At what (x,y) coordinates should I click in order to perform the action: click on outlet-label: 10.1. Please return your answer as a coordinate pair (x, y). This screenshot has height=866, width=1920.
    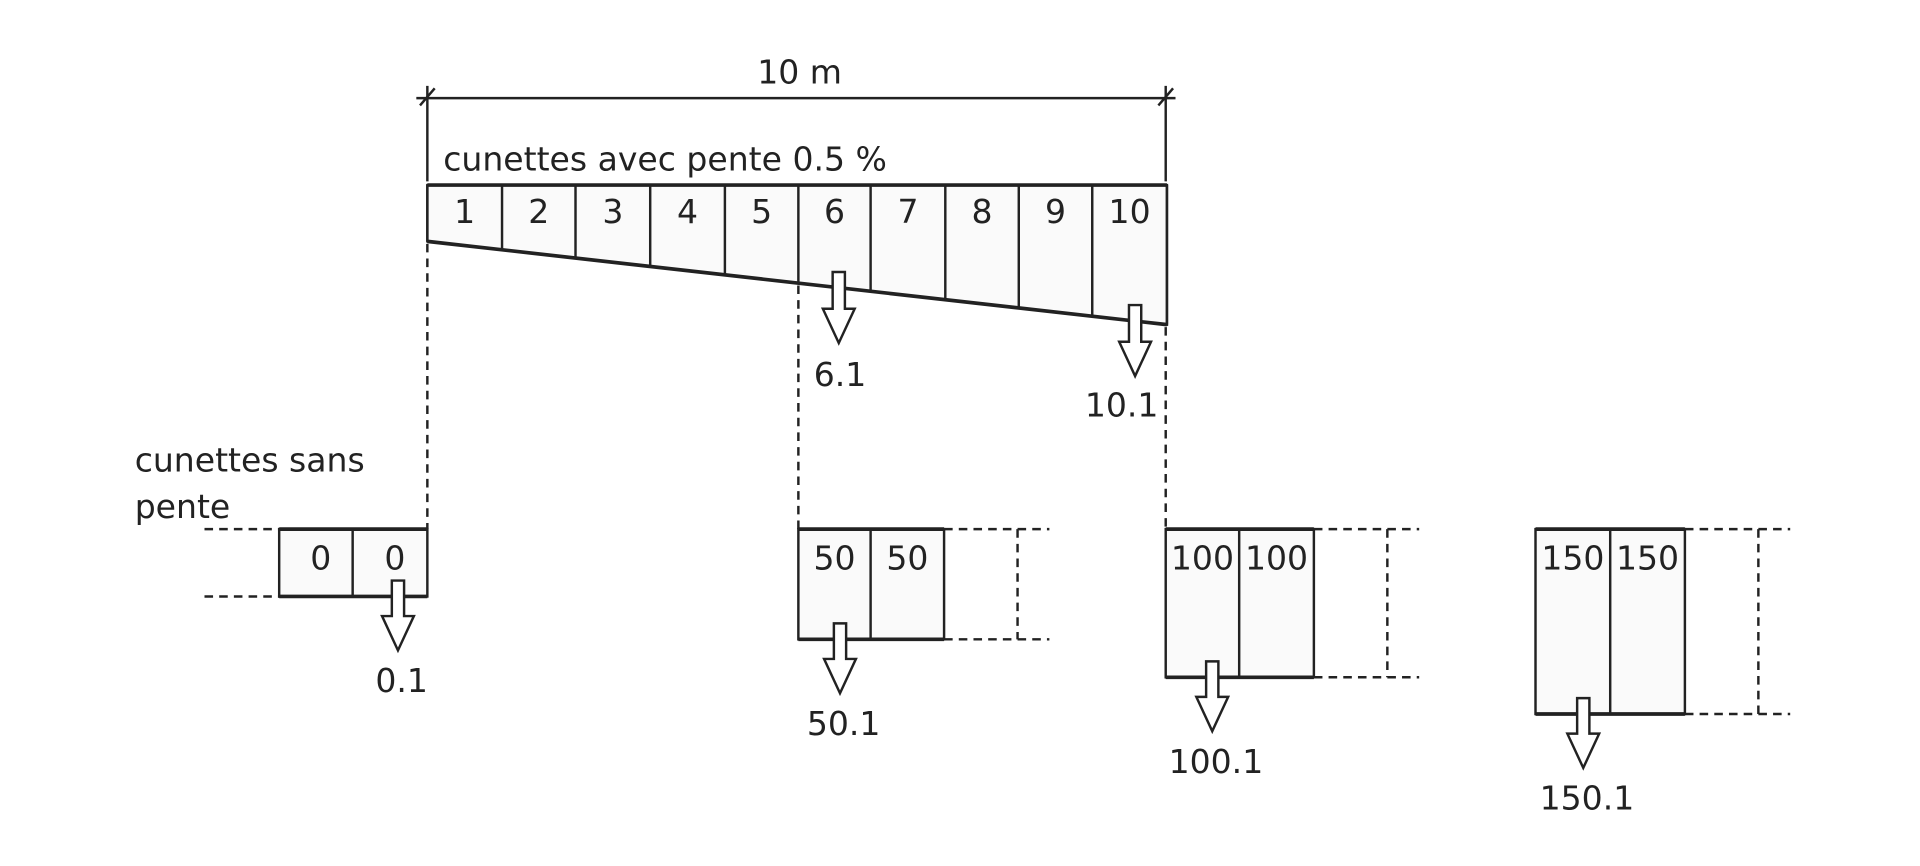
    Looking at the image, I should click on (1122, 404).